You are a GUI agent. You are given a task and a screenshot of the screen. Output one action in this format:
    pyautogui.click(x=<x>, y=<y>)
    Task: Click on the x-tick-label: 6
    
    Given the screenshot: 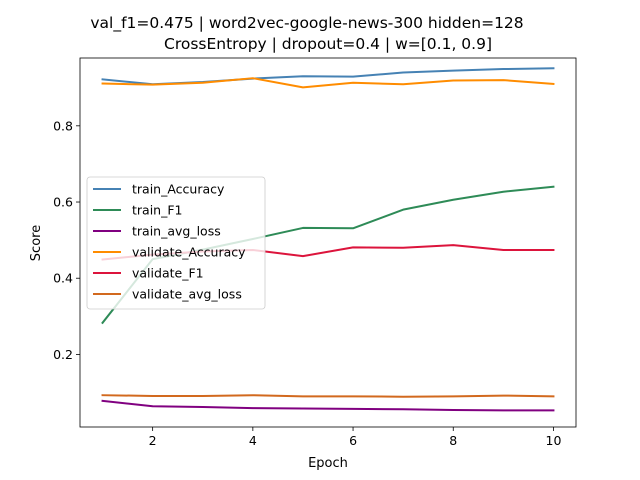 What is the action you would take?
    pyautogui.click(x=353, y=440)
    